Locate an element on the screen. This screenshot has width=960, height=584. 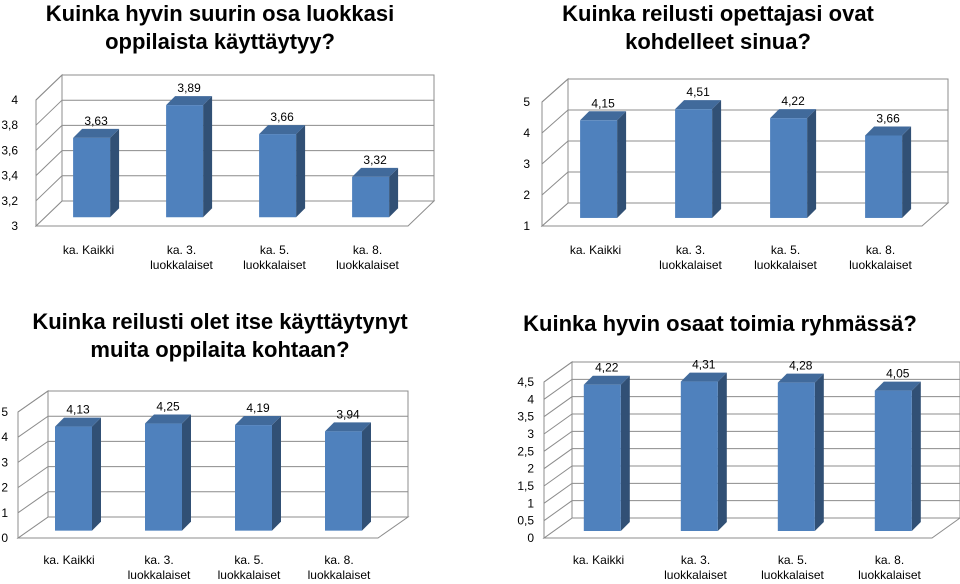
category-label: ka. 3. is located at coordinates (695, 560).